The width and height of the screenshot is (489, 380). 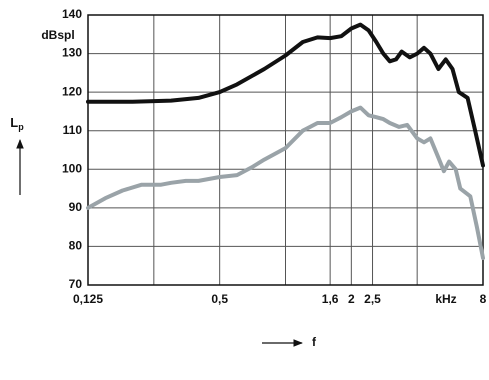 What do you see at coordinates (72, 91) in the screenshot?
I see `y-tick-label: 120` at bounding box center [72, 91].